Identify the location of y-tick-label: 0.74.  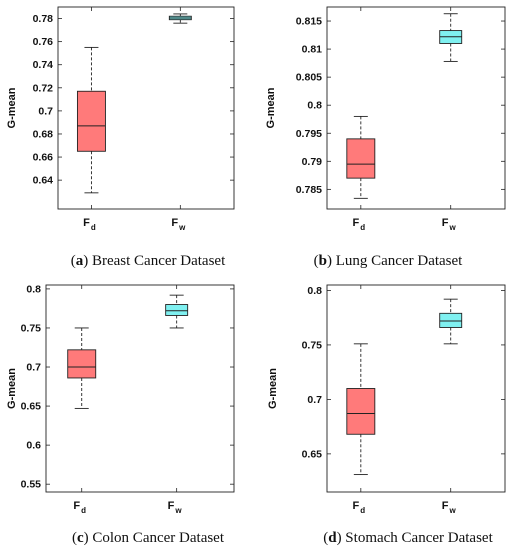
(43, 65).